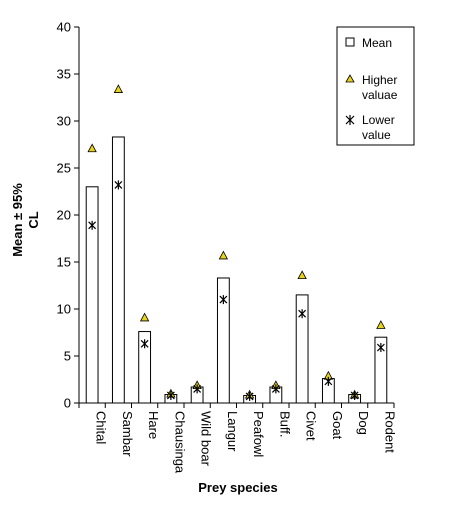 This screenshot has width=474, height=511. Describe the element at coordinates (379, 80) in the screenshot. I see `legend-higher-label-line1: Higher` at that location.